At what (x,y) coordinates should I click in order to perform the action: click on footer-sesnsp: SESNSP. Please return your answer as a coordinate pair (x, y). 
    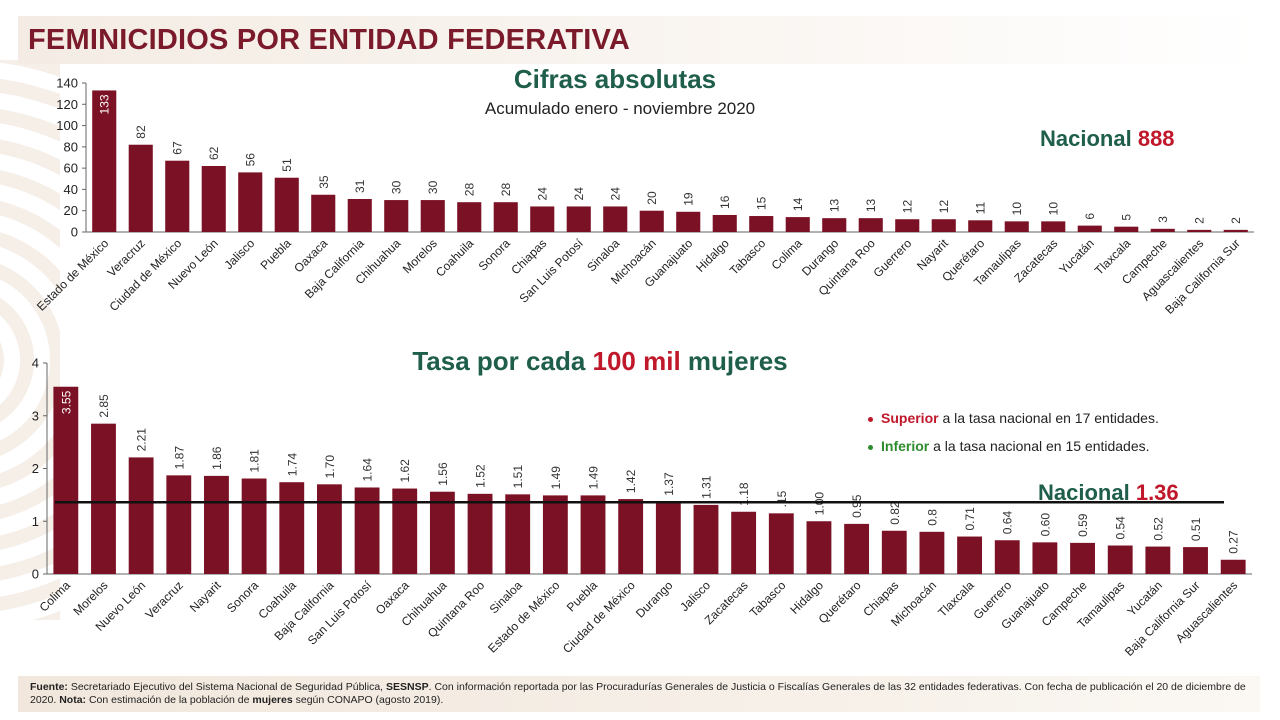
    Looking at the image, I should click on (407, 687).